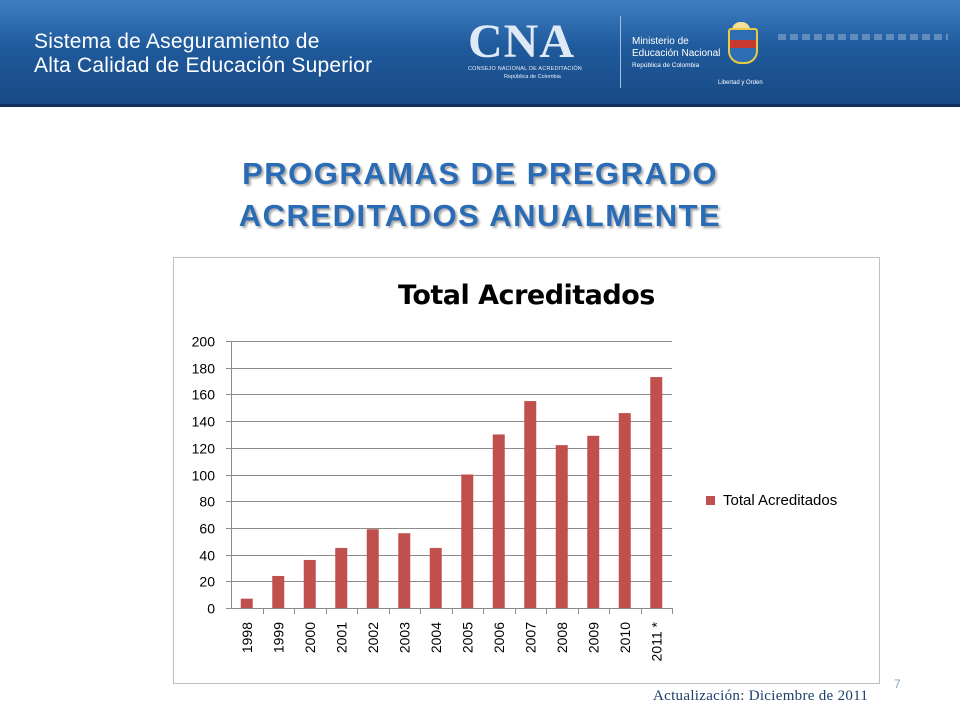  I want to click on y-tick-label: 0, so click(211, 609).